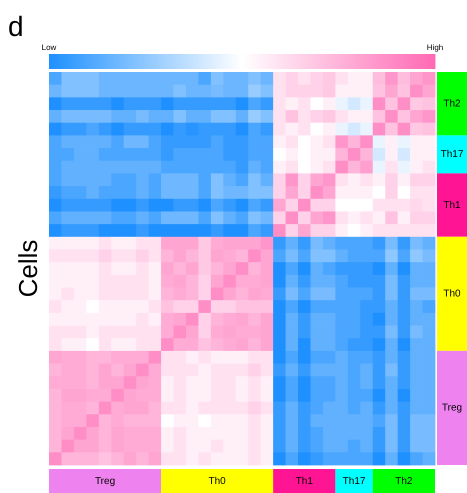 Image resolution: width=467 pixels, height=493 pixels. What do you see at coordinates (404, 481) in the screenshot?
I see `x-tick-label: Th2` at bounding box center [404, 481].